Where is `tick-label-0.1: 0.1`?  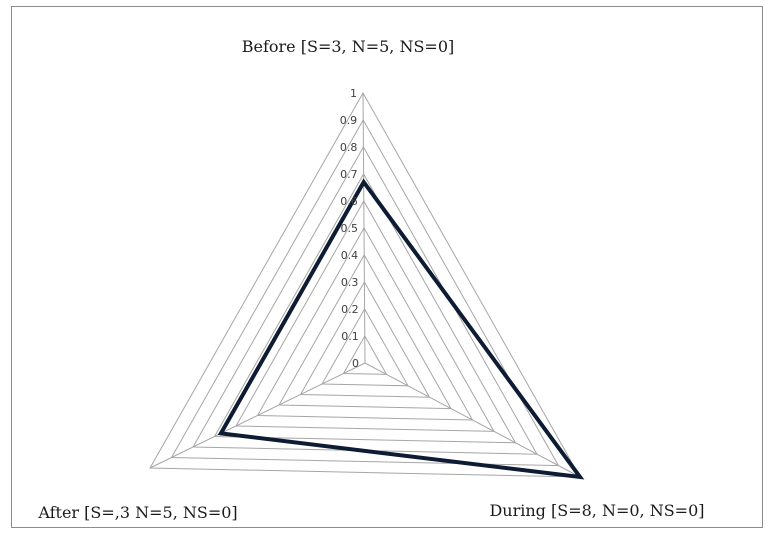 tick-label-0.1: 0.1 is located at coordinates (350, 336).